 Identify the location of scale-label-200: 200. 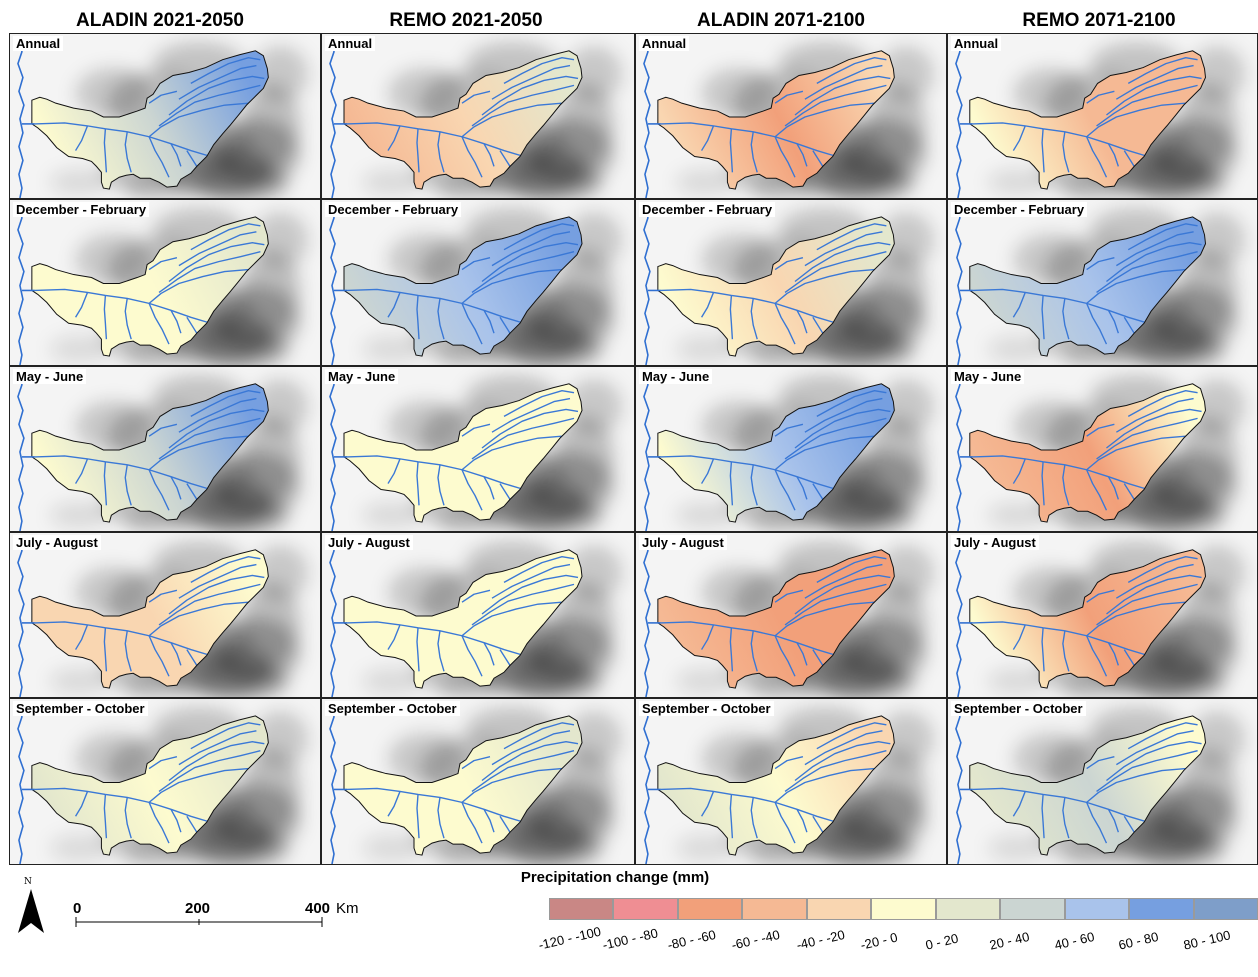
(198, 908).